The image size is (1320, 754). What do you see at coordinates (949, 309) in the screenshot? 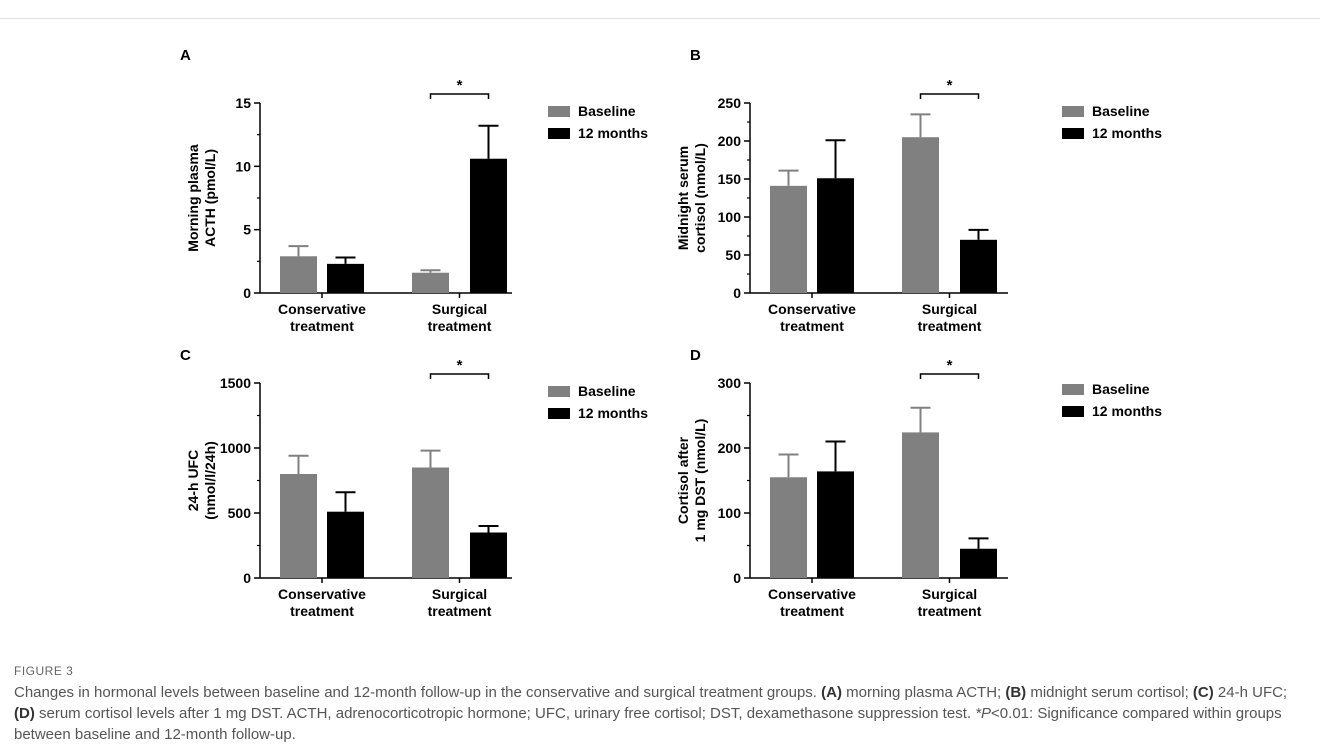
I see `panel-b-category-label: Surgical` at bounding box center [949, 309].